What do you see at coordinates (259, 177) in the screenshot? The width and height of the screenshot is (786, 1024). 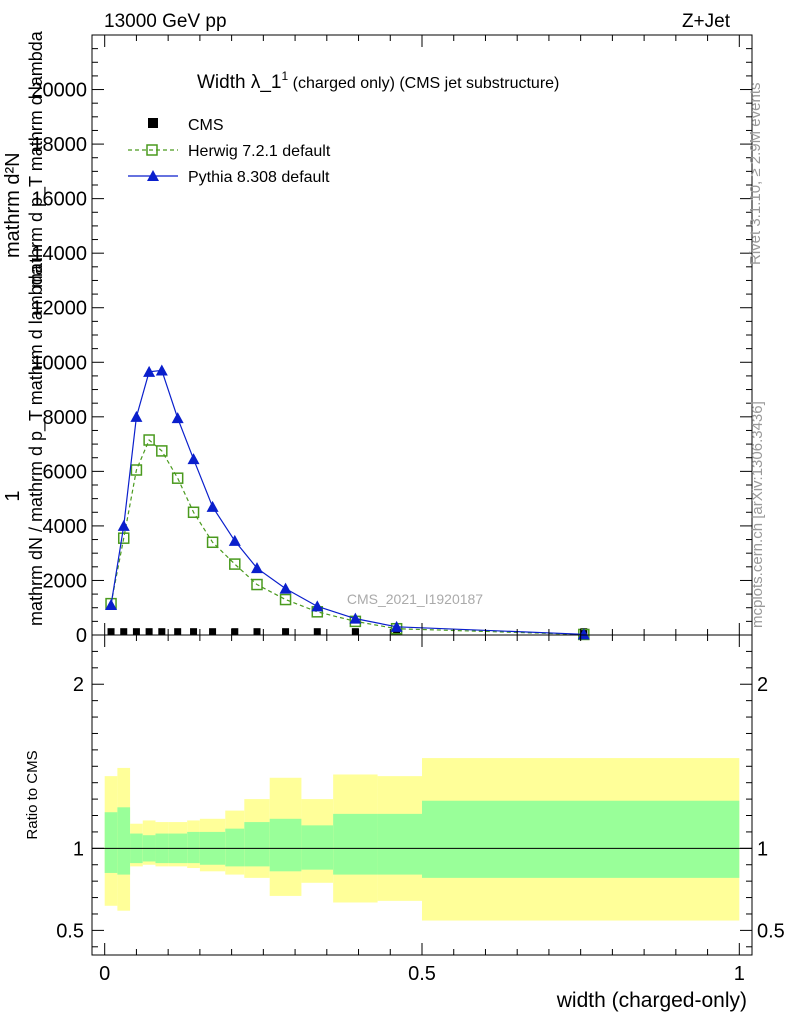 I see `legend-pythia-label: Pythia 8.308 default` at bounding box center [259, 177].